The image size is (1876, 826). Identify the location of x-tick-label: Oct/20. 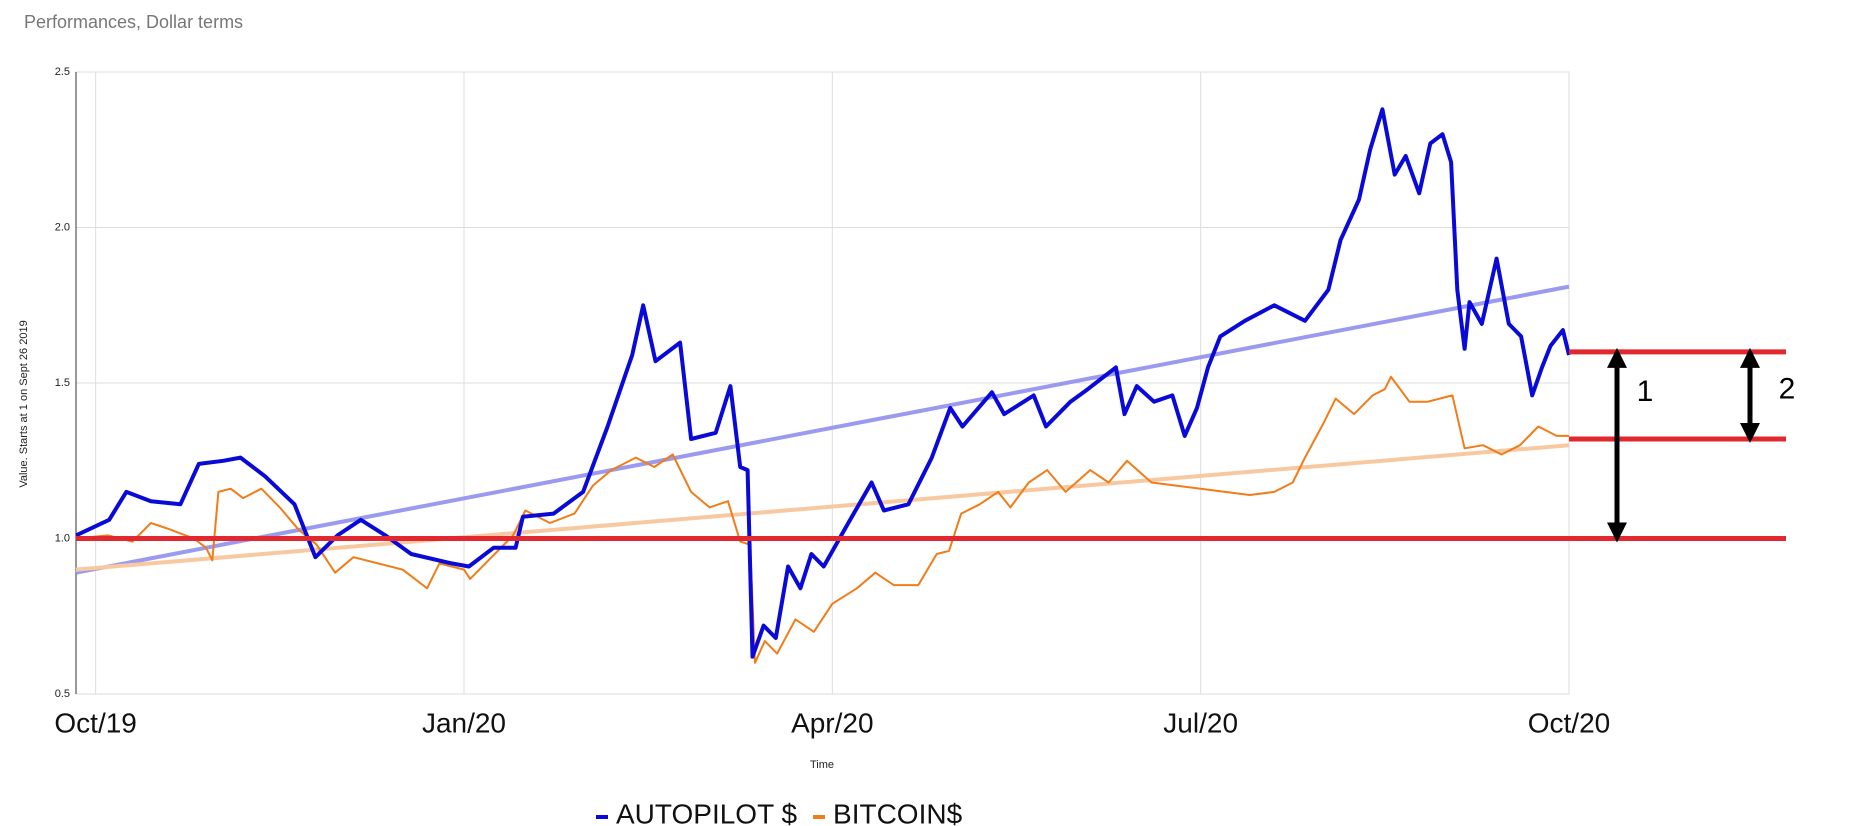
(1569, 722).